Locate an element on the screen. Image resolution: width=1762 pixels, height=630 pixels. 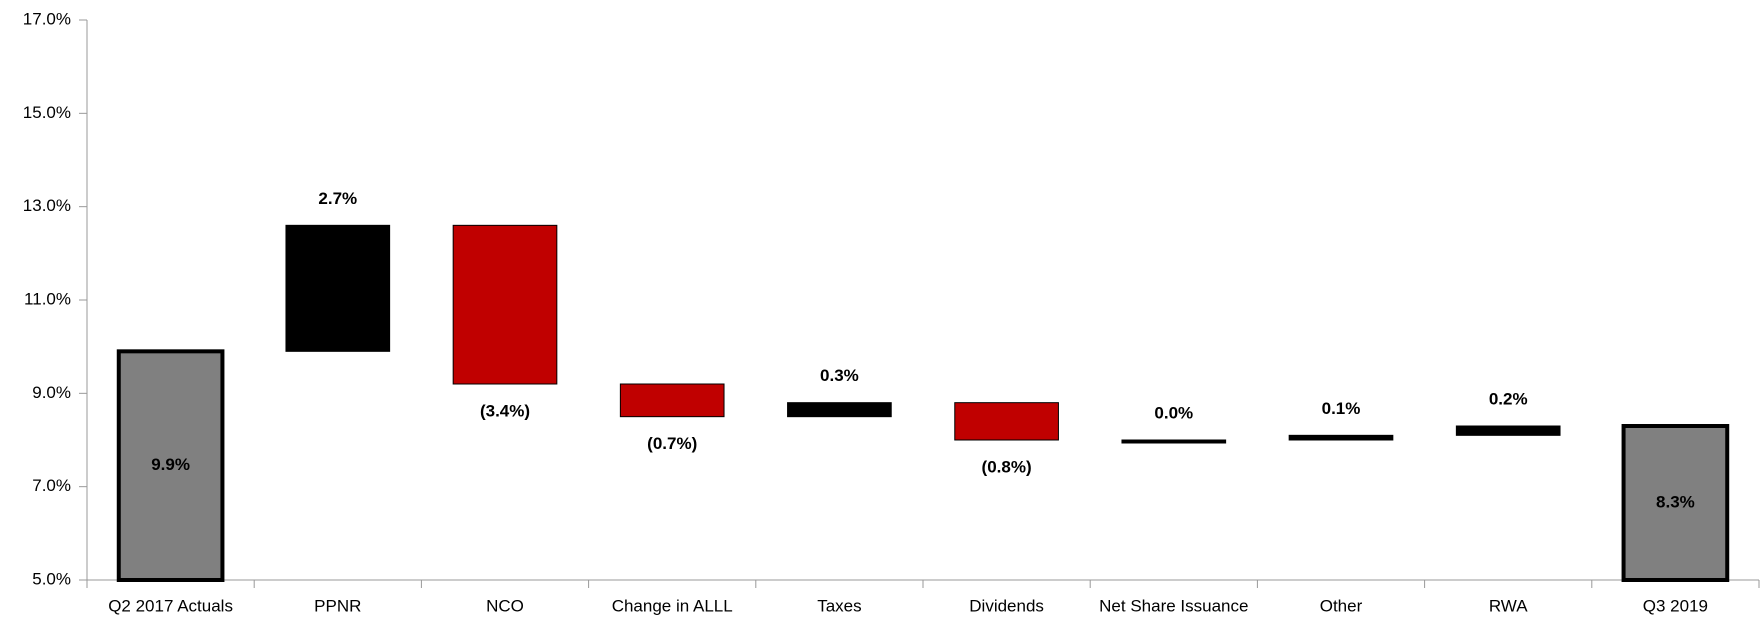
x-tick-label: Other is located at coordinates (1341, 605).